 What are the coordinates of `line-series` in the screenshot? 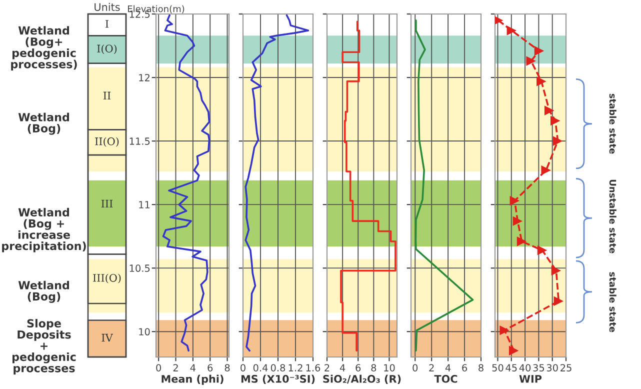 It's located at (186, 183).